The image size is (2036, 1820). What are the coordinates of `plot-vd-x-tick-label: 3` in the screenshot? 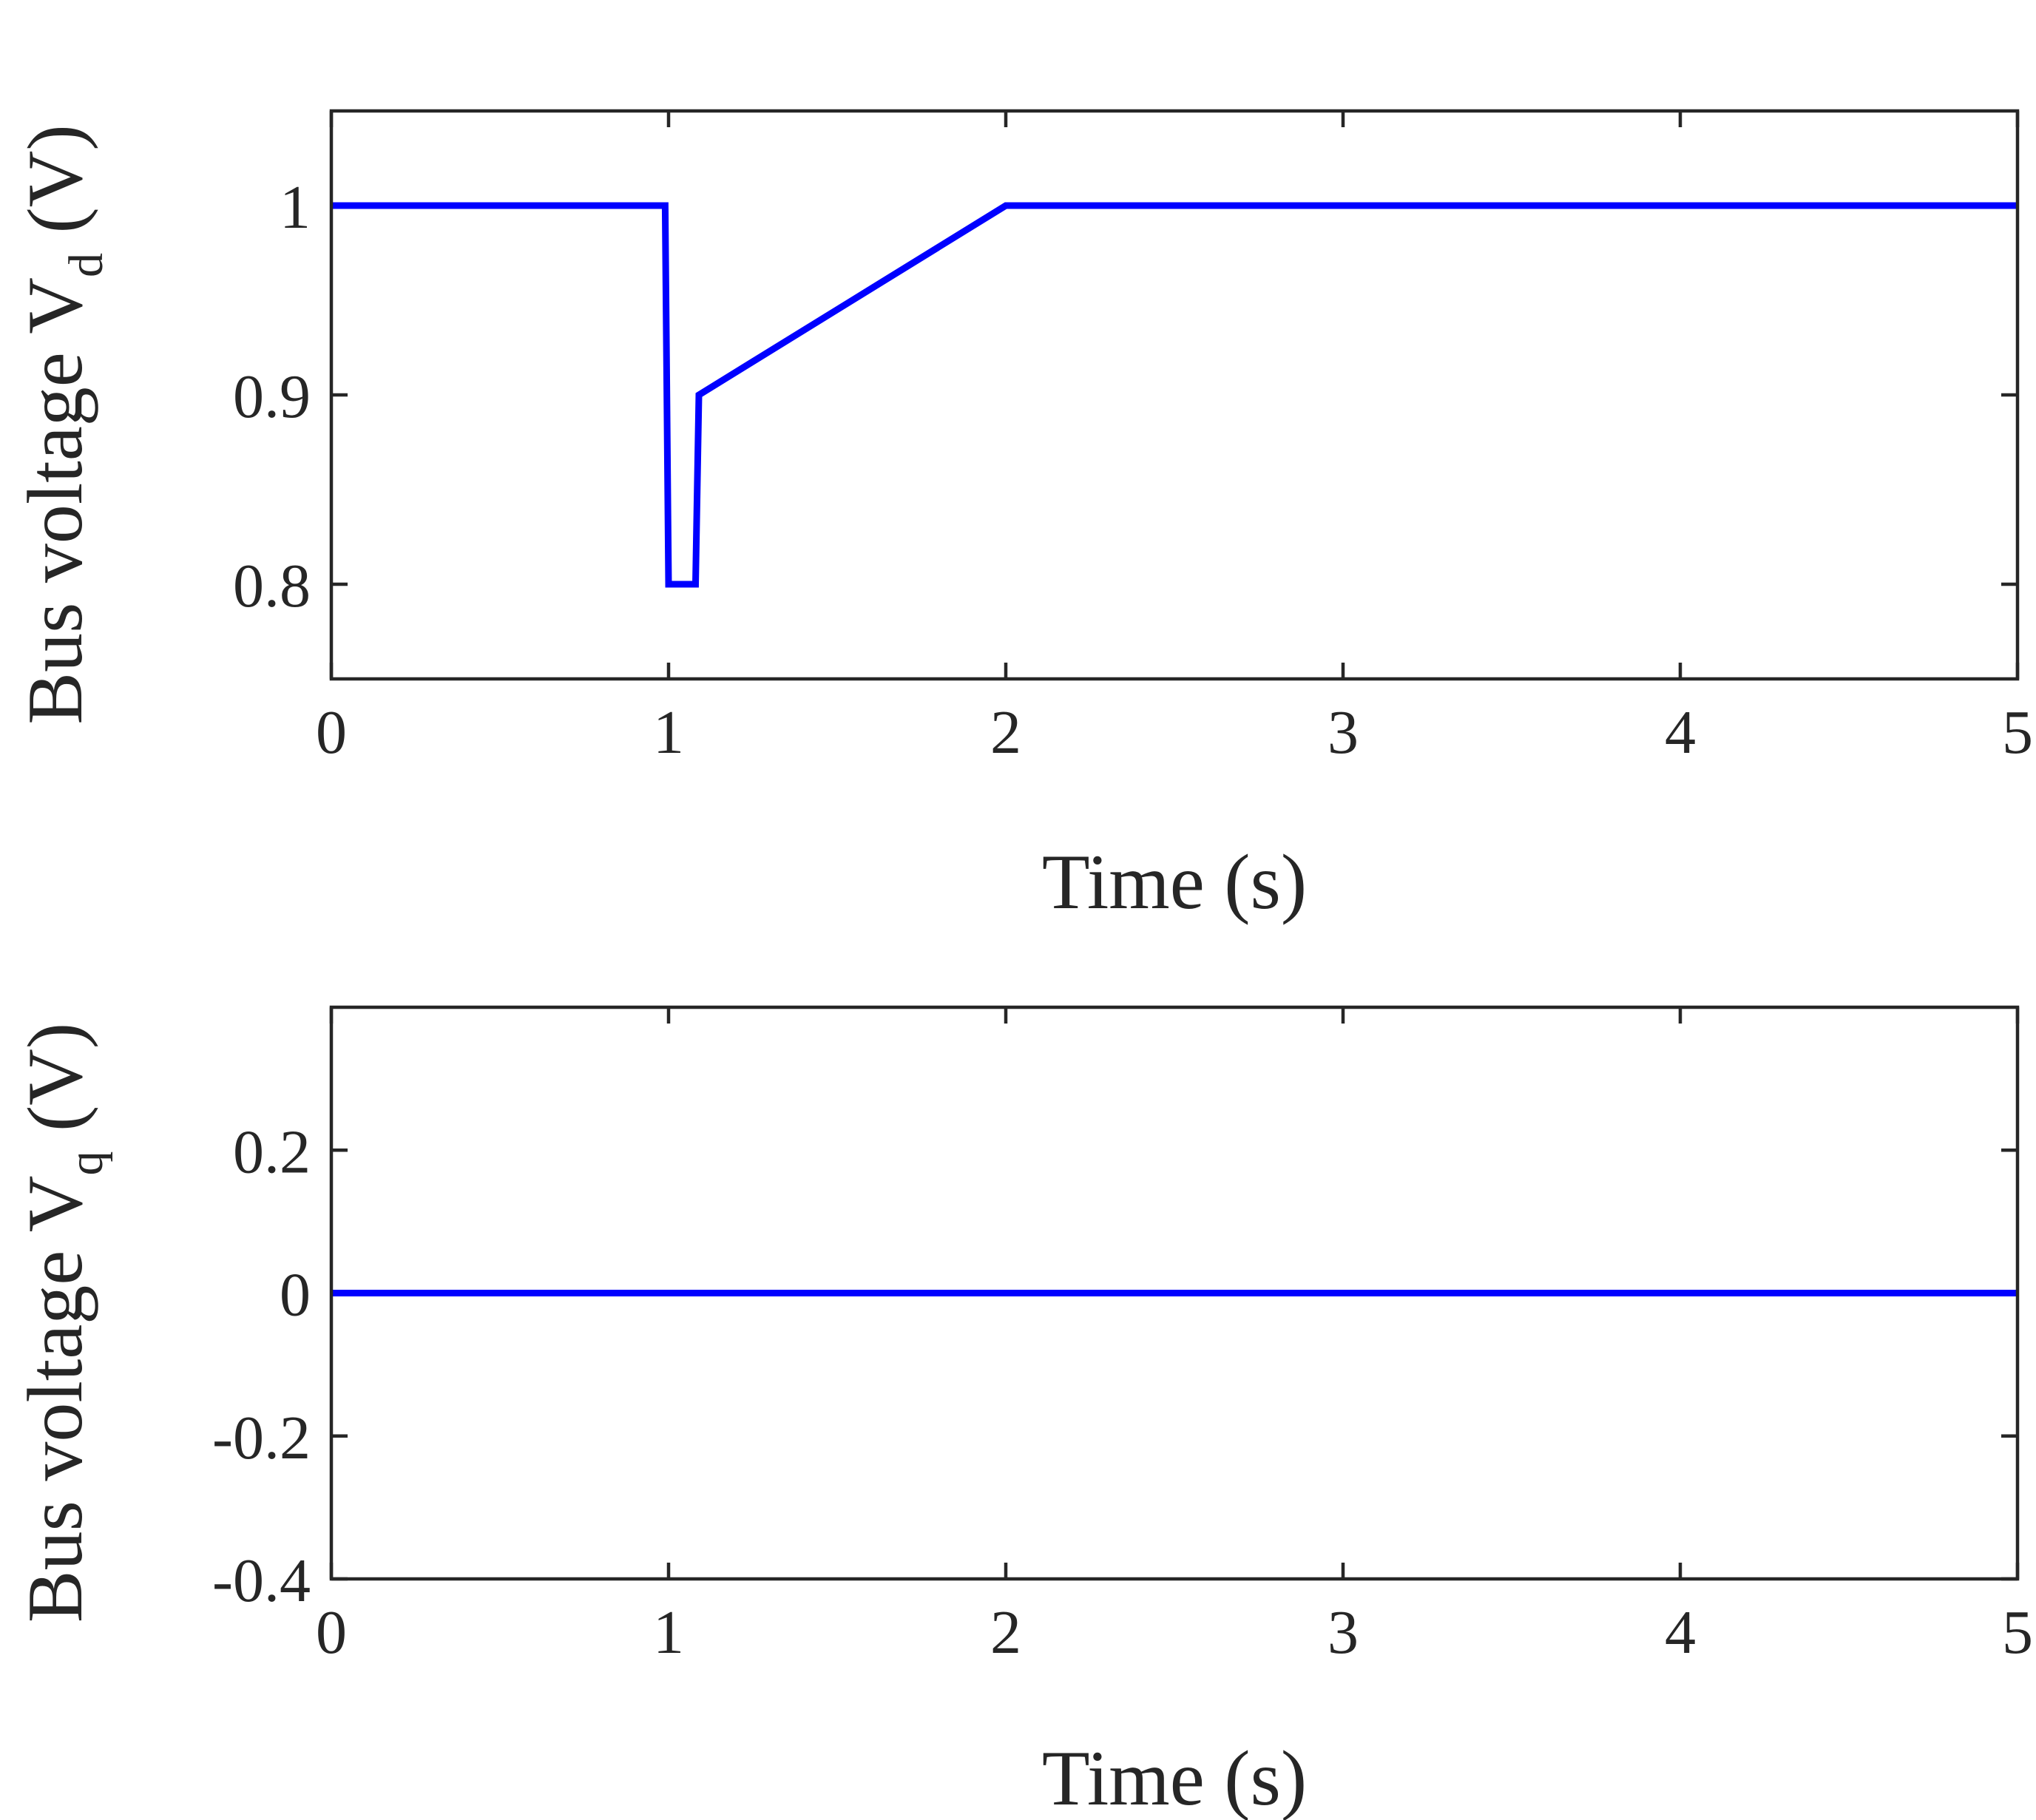 It's located at (1343, 733).